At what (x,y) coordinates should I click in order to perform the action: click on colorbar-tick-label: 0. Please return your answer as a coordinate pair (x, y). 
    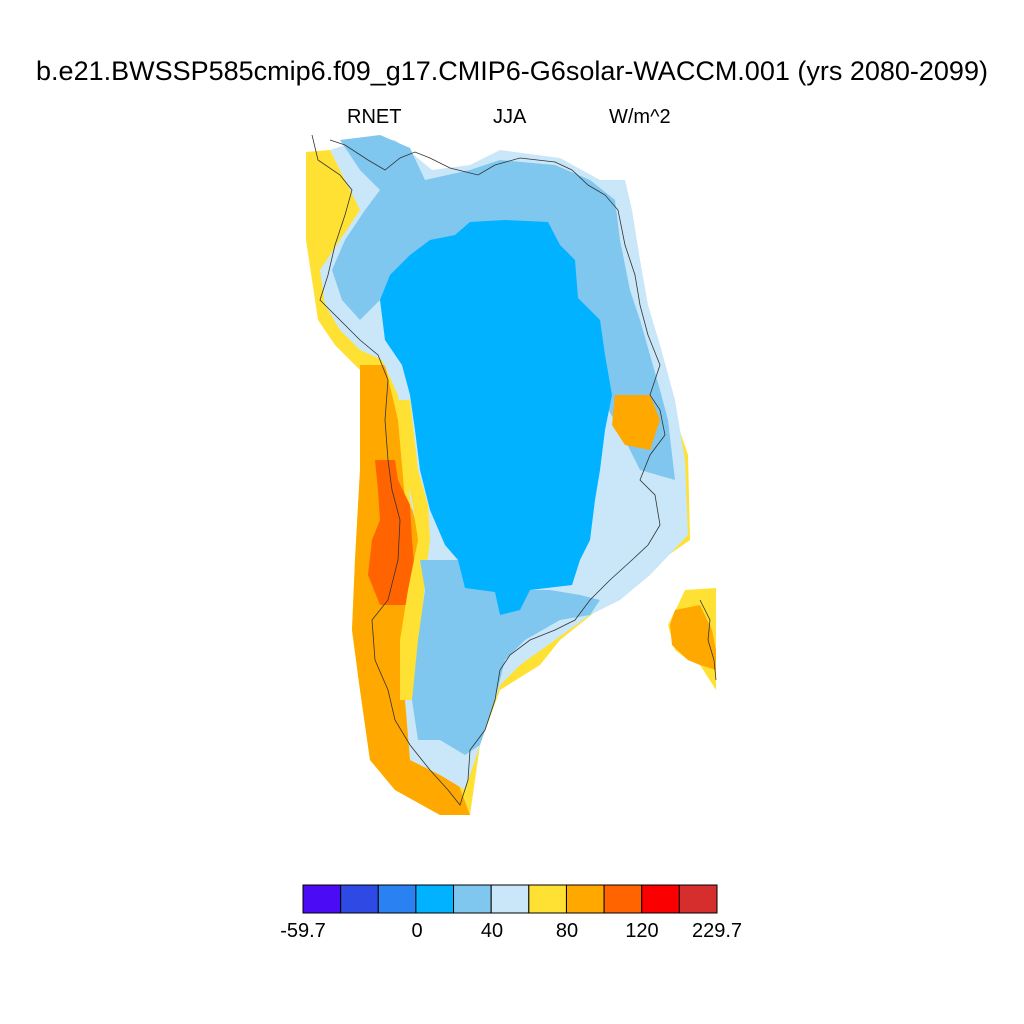
    Looking at the image, I should click on (417, 931).